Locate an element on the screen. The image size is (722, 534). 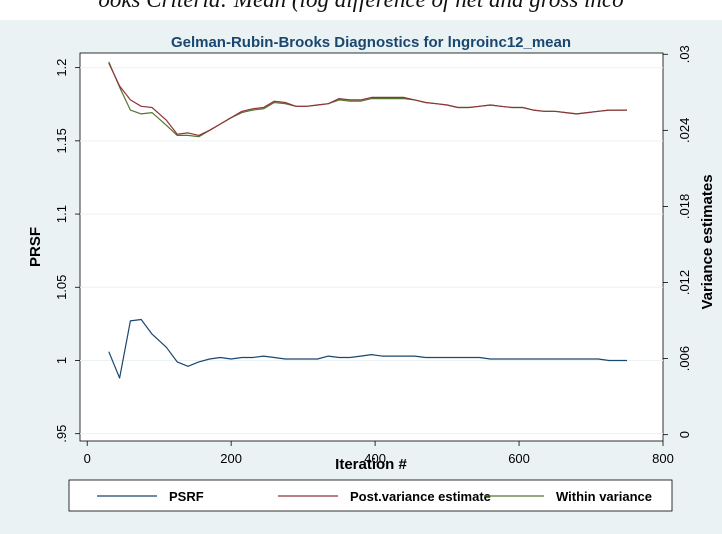
y-right-tick-label: .012 is located at coordinates (684, 282).